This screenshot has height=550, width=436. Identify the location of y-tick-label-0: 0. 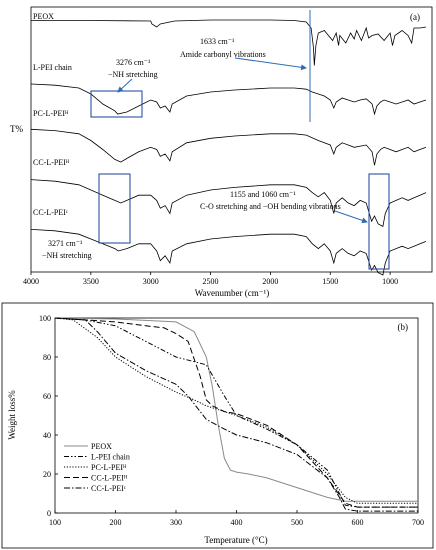
(49, 513).